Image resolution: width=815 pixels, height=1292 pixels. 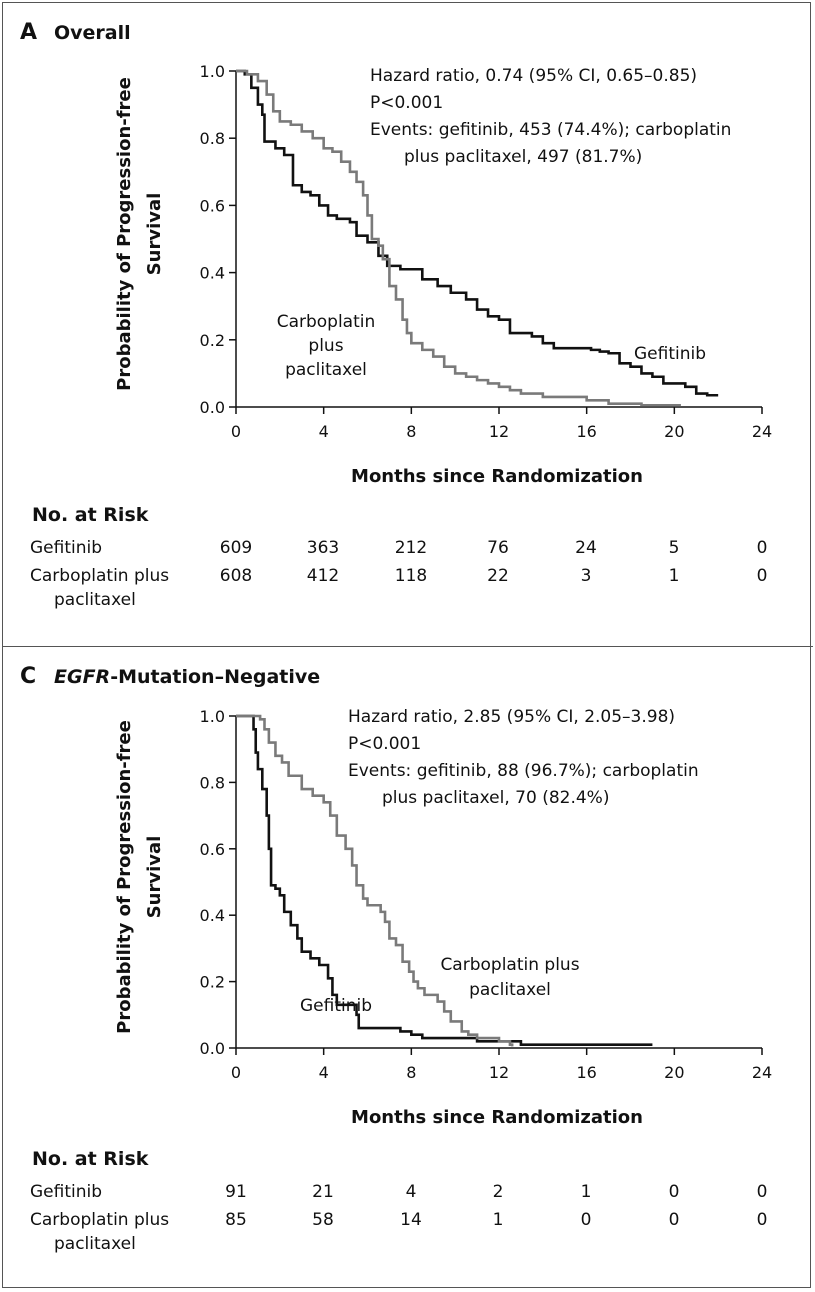 What do you see at coordinates (411, 1192) in the screenshot?
I see `risk-value: 4` at bounding box center [411, 1192].